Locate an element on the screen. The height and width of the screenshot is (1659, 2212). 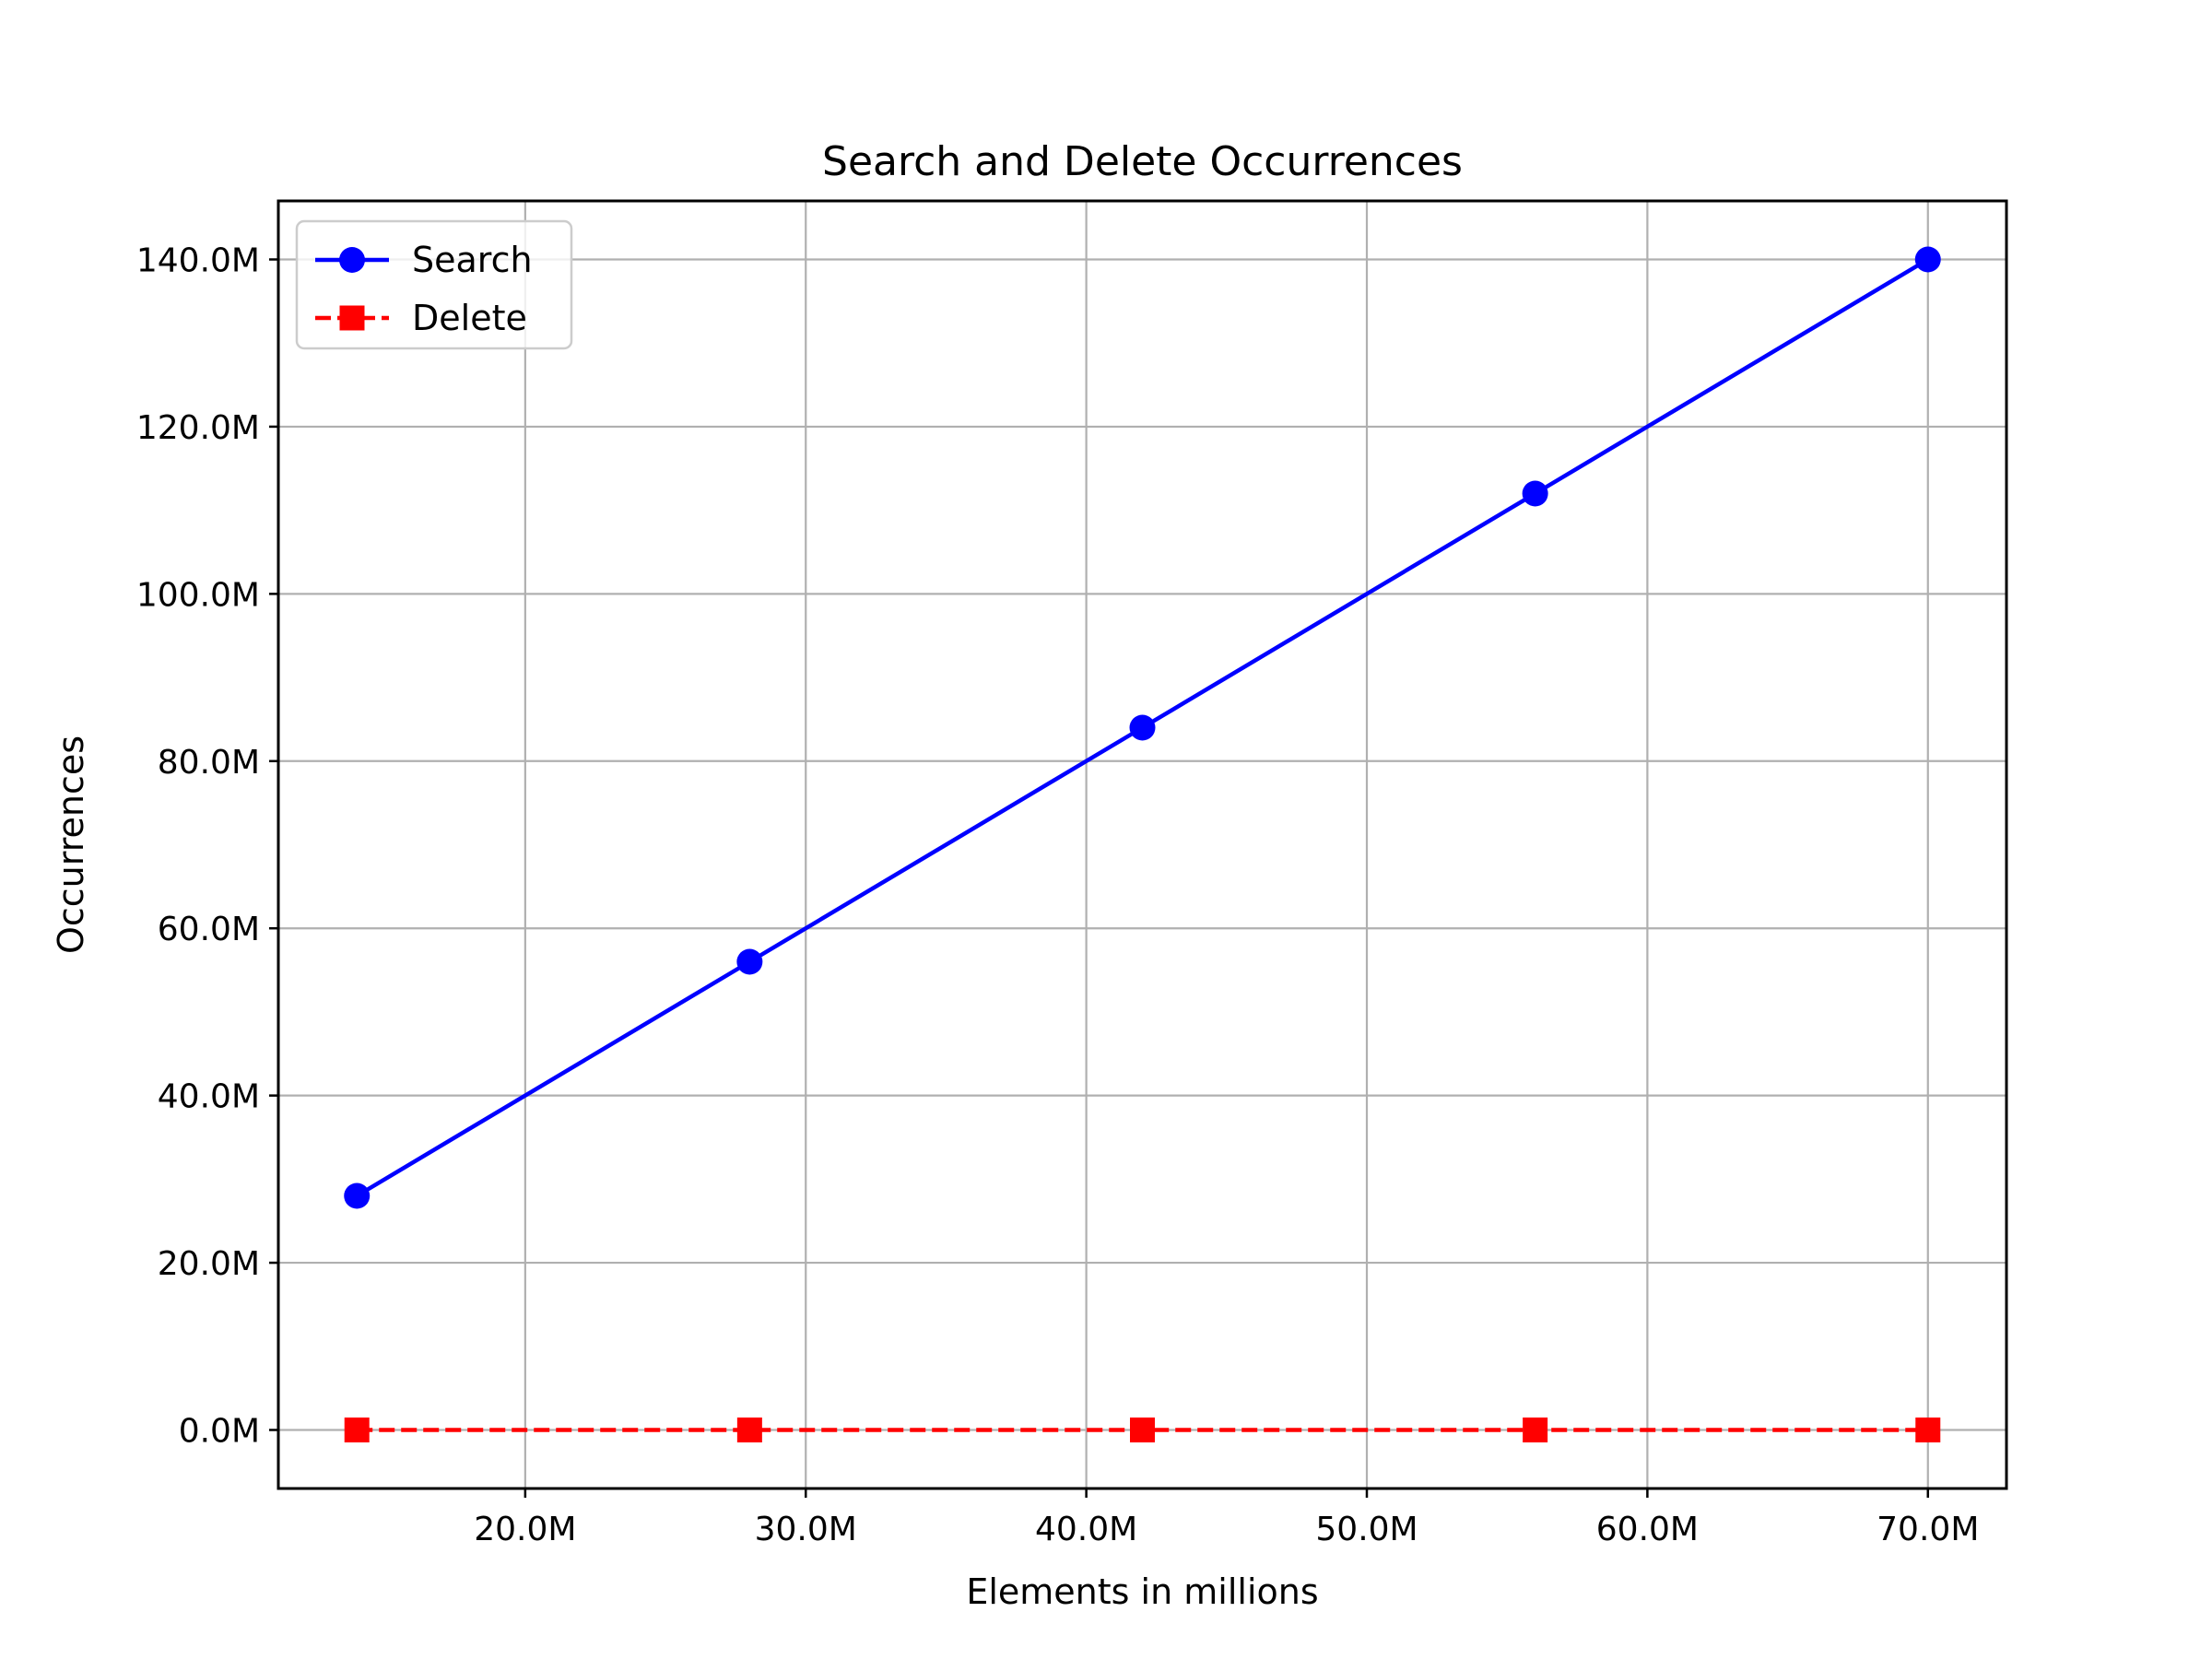
y-tick-label: 80.0M is located at coordinates (209, 763).